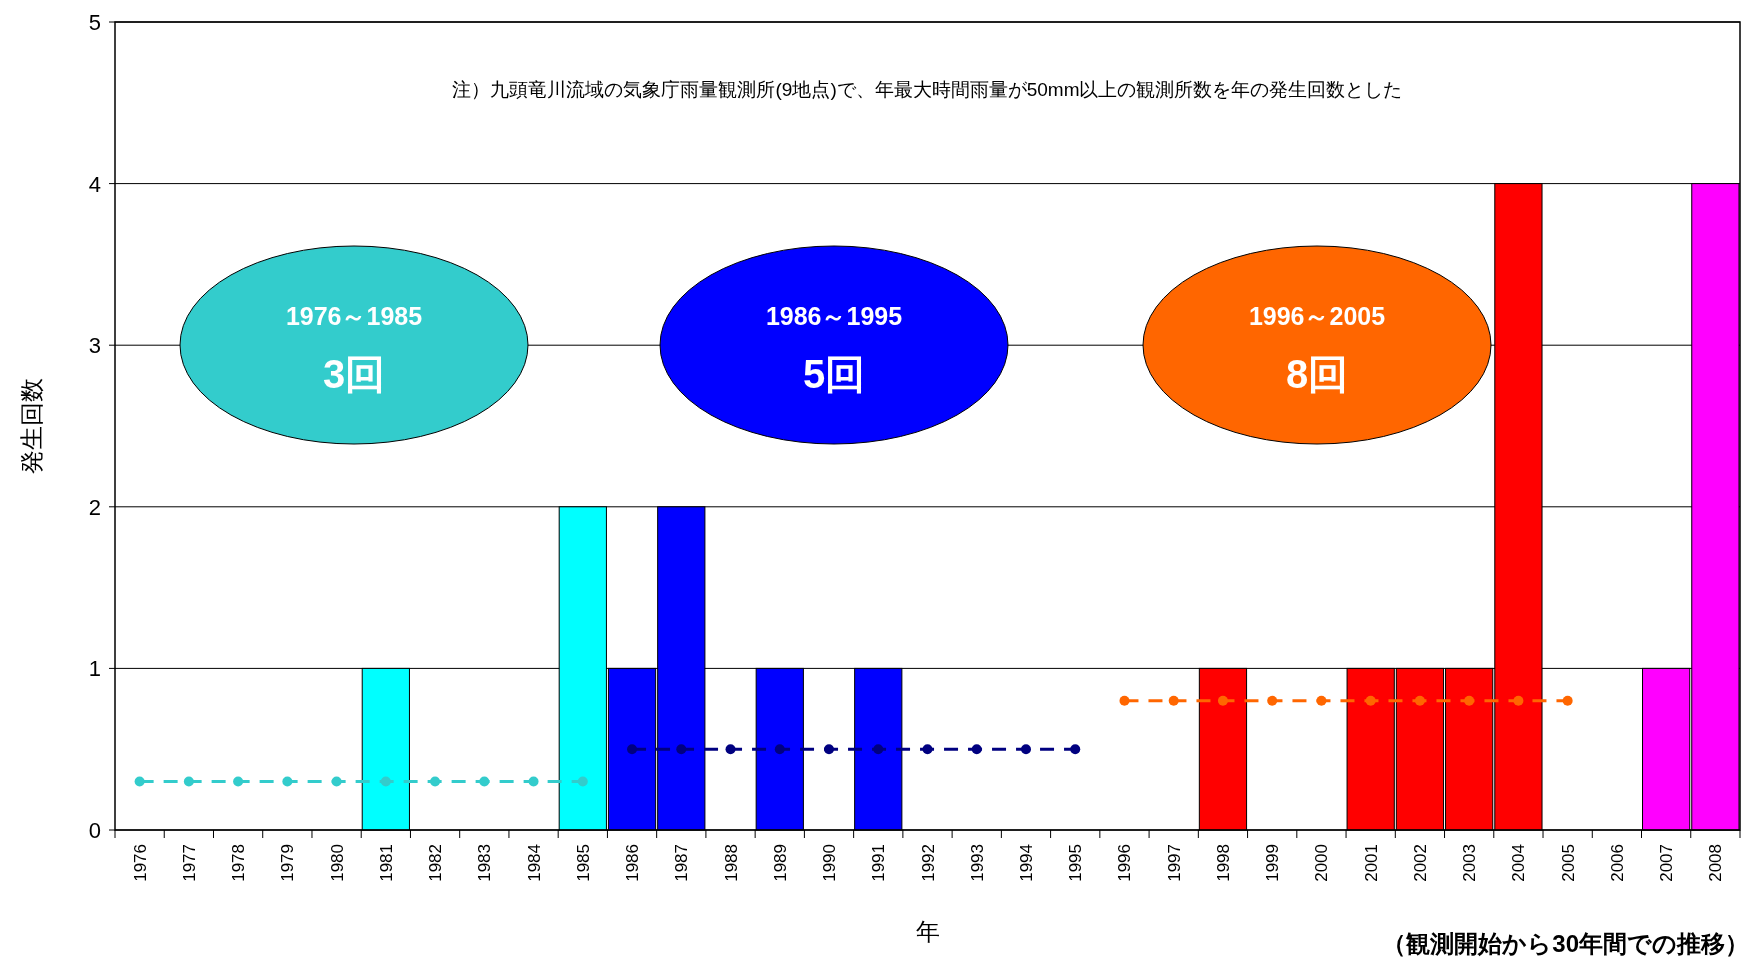 This screenshot has height=962, width=1757. What do you see at coordinates (834, 316) in the screenshot?
I see `annotation: 1986～1995` at bounding box center [834, 316].